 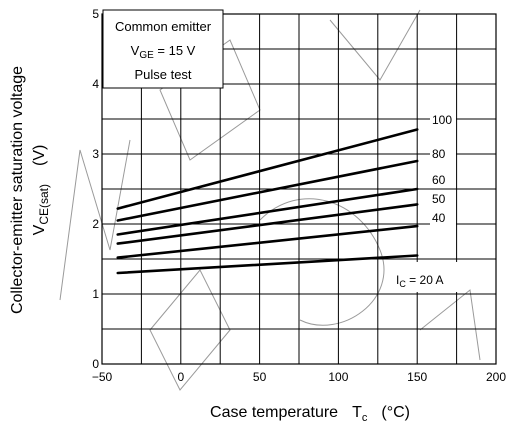 I want to click on curve-label: 80, so click(x=439, y=154).